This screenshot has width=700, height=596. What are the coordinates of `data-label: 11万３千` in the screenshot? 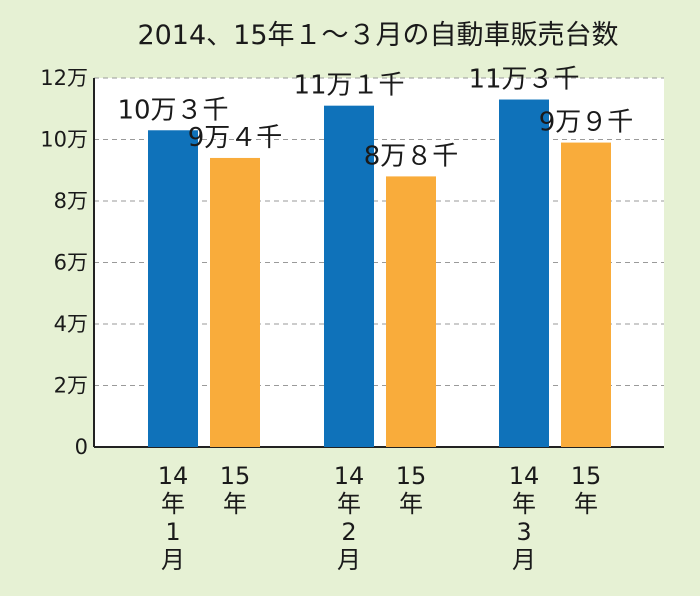 It's located at (523, 80).